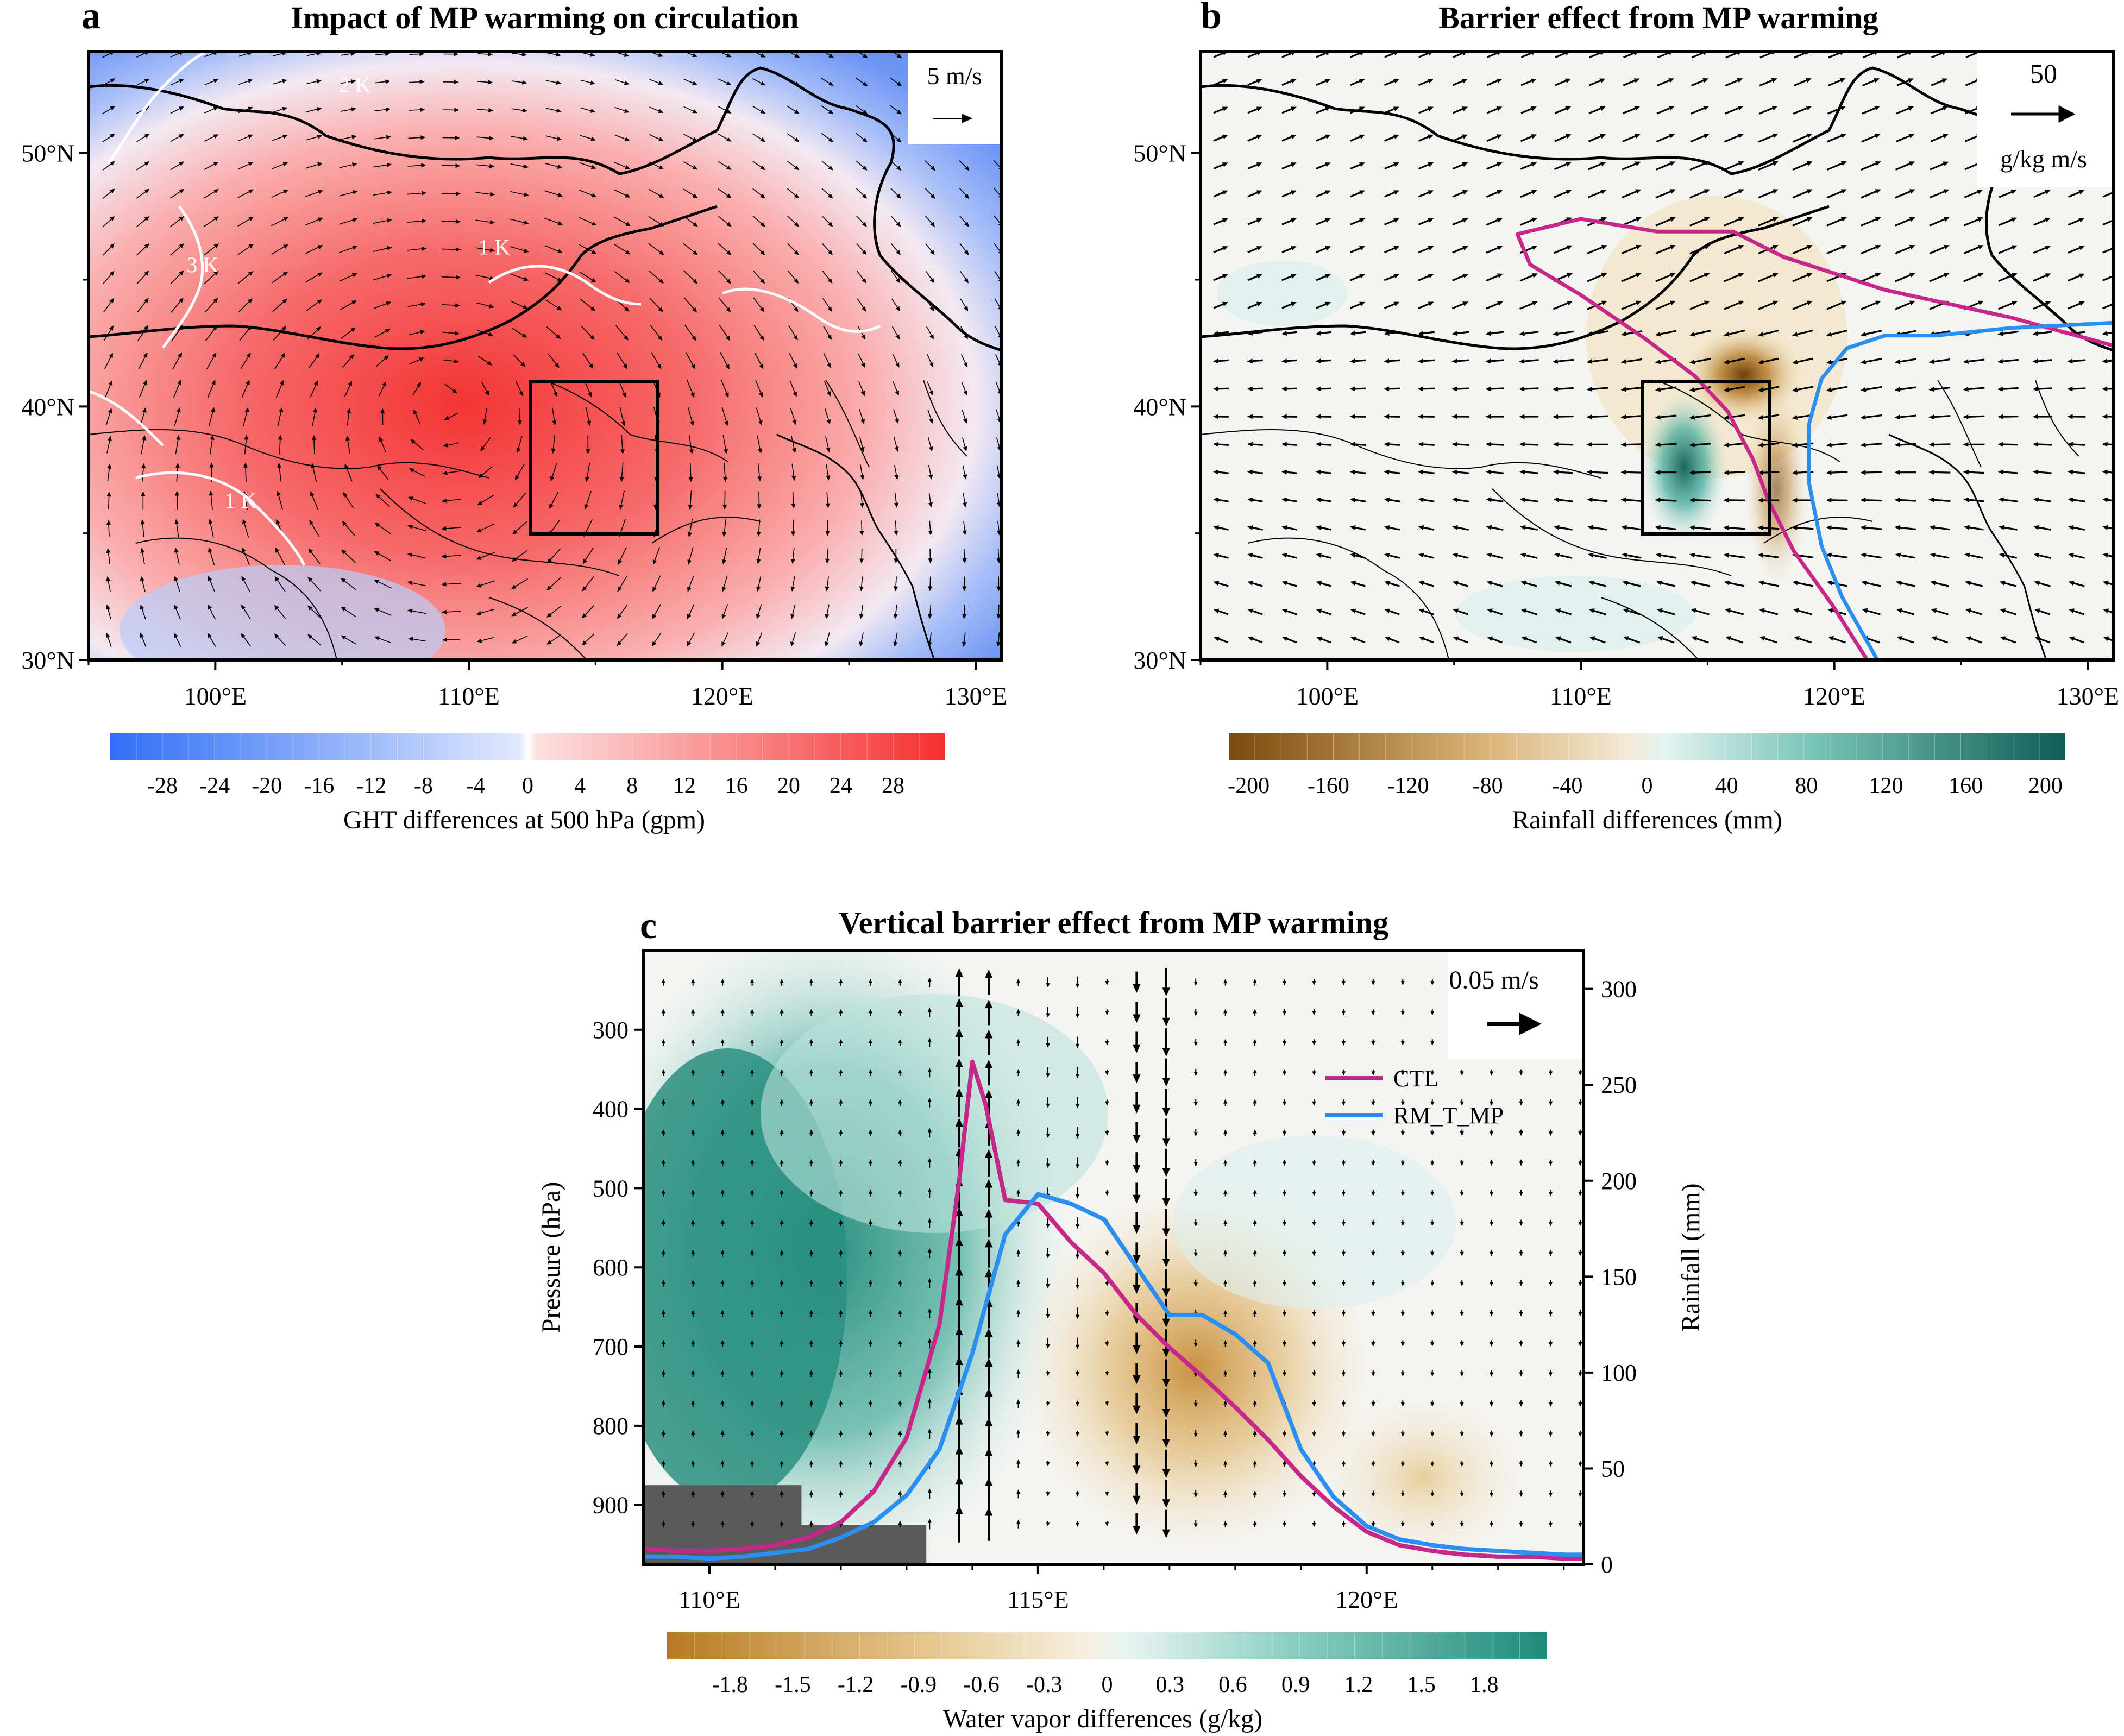  What do you see at coordinates (1103, 1718) in the screenshot?
I see `colorbar-c-label: Water vapor differences (g/kg)` at bounding box center [1103, 1718].